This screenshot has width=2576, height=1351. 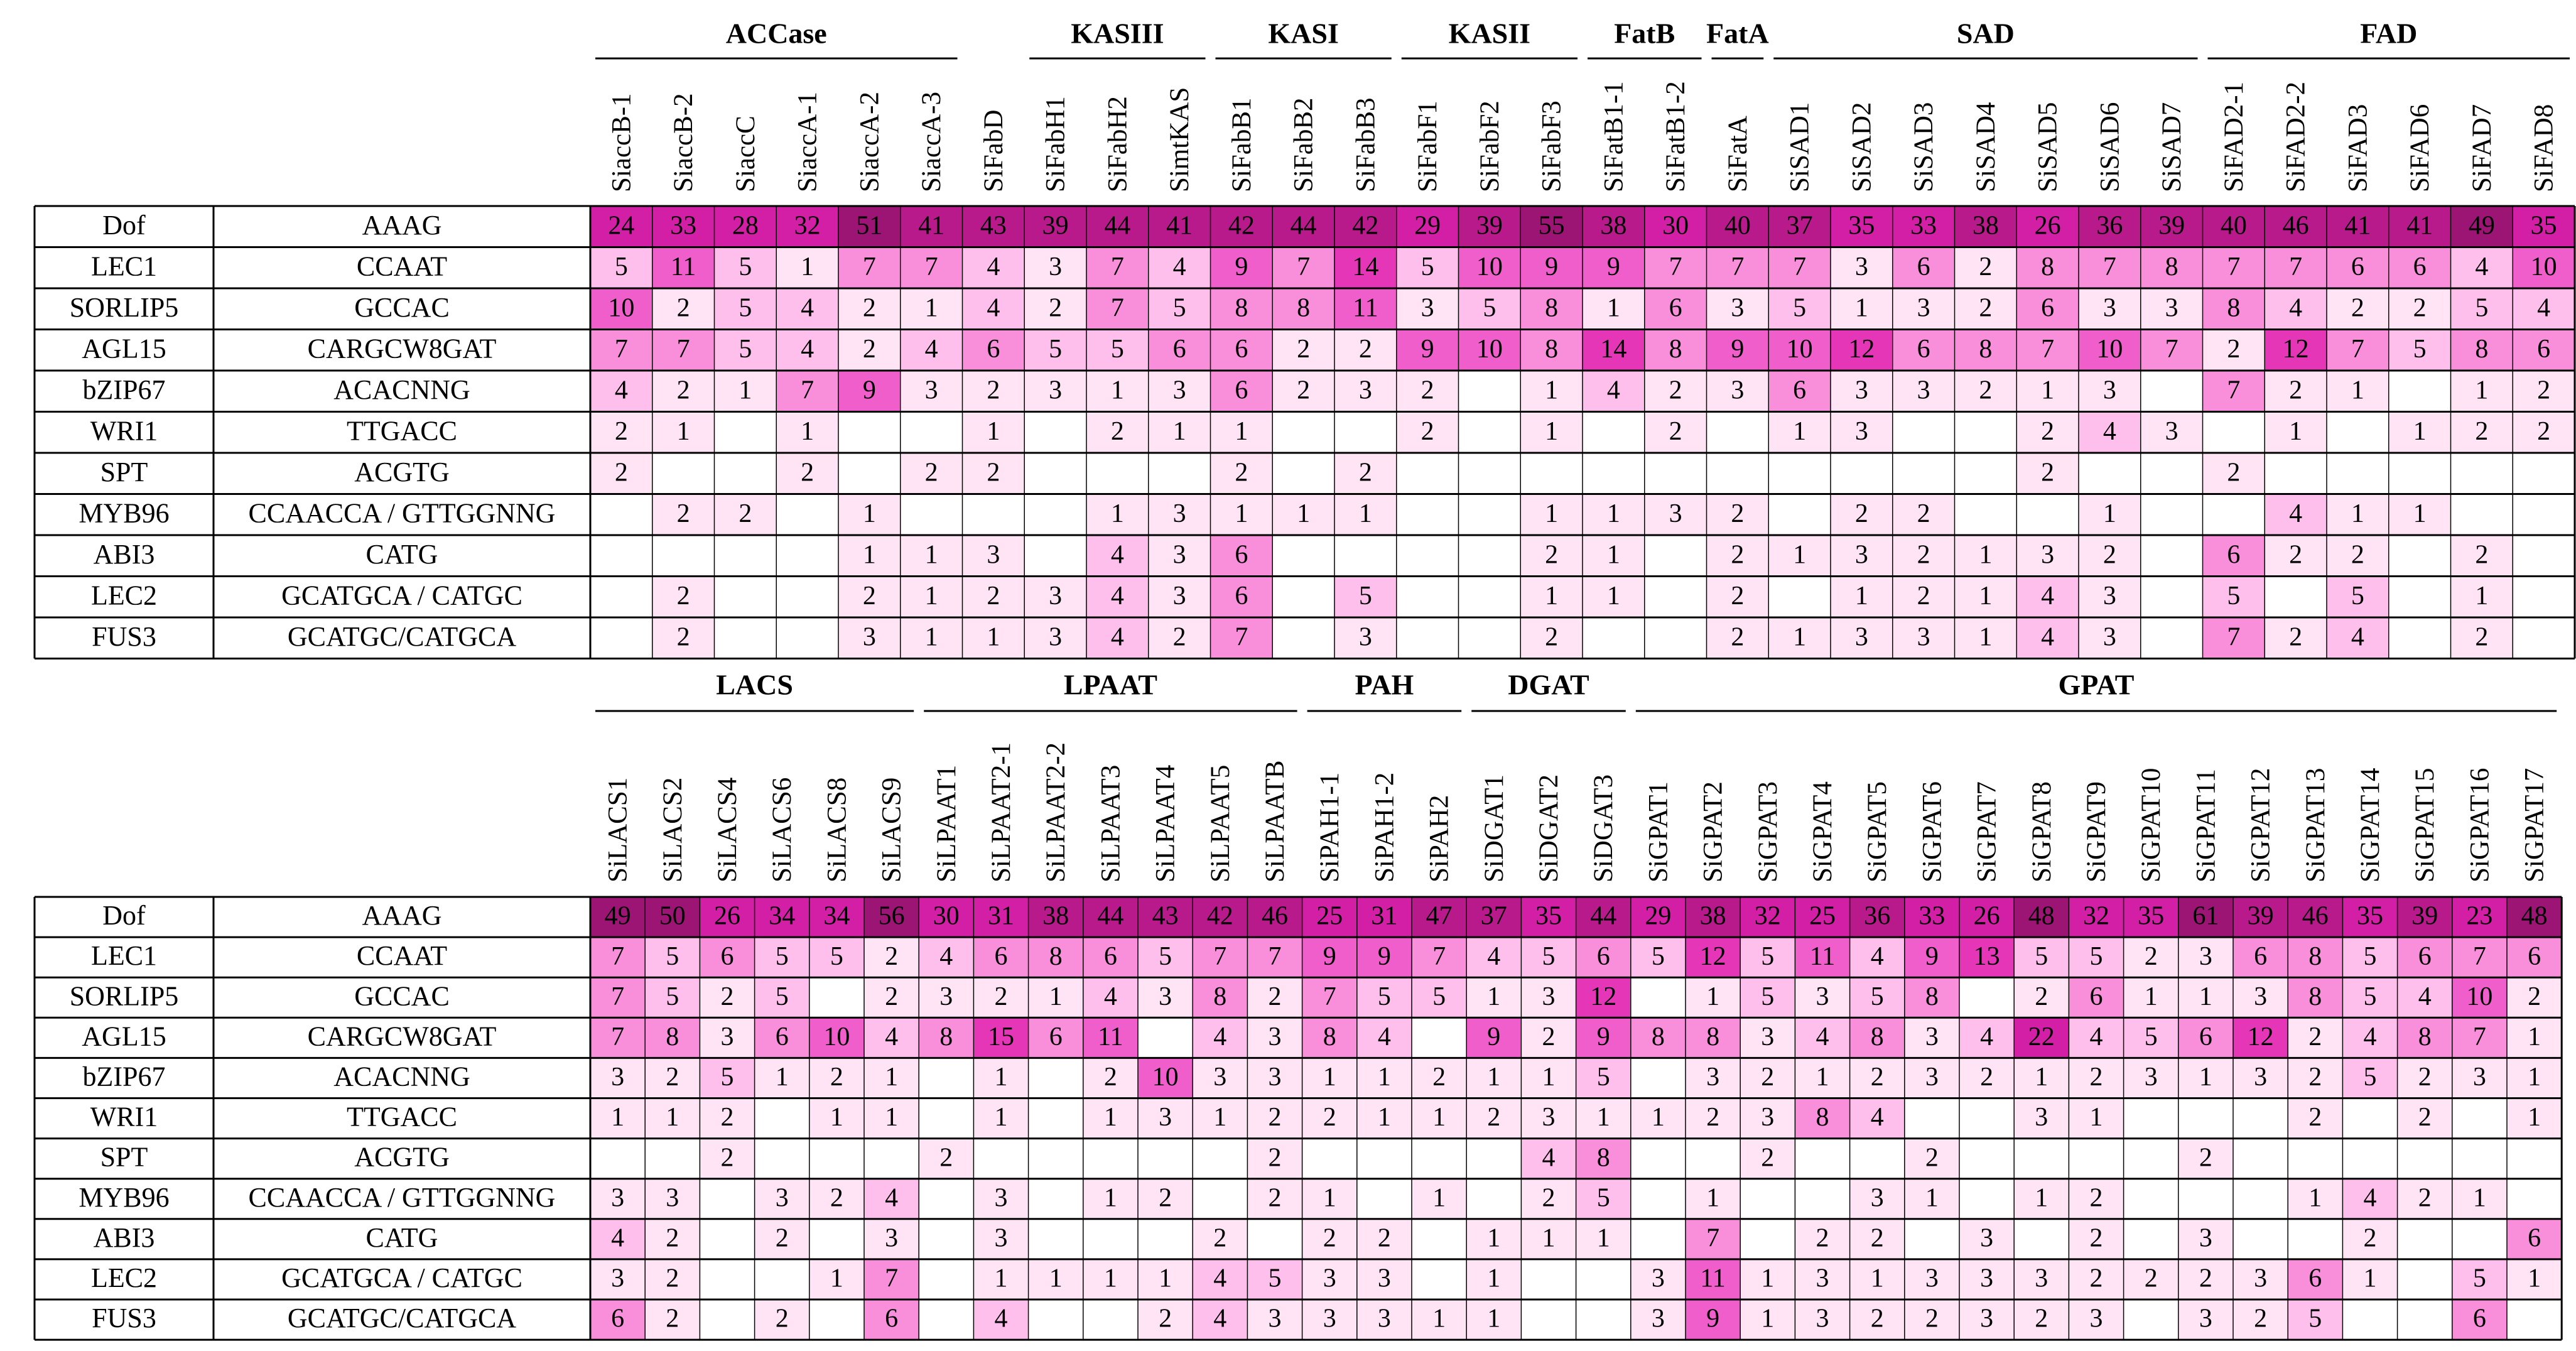 What do you see at coordinates (1179, 226) in the screenshot?
I see `cell-value: 41` at bounding box center [1179, 226].